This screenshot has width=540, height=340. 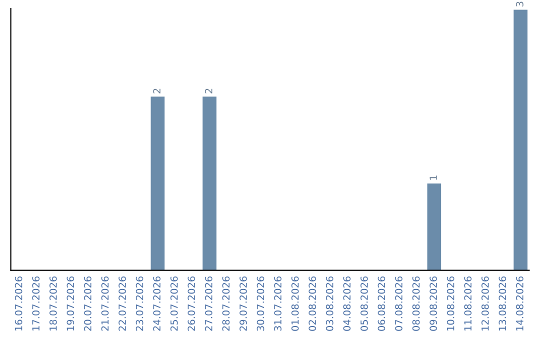 I want to click on x-tick-label: 27.07.2026, so click(x=208, y=303).